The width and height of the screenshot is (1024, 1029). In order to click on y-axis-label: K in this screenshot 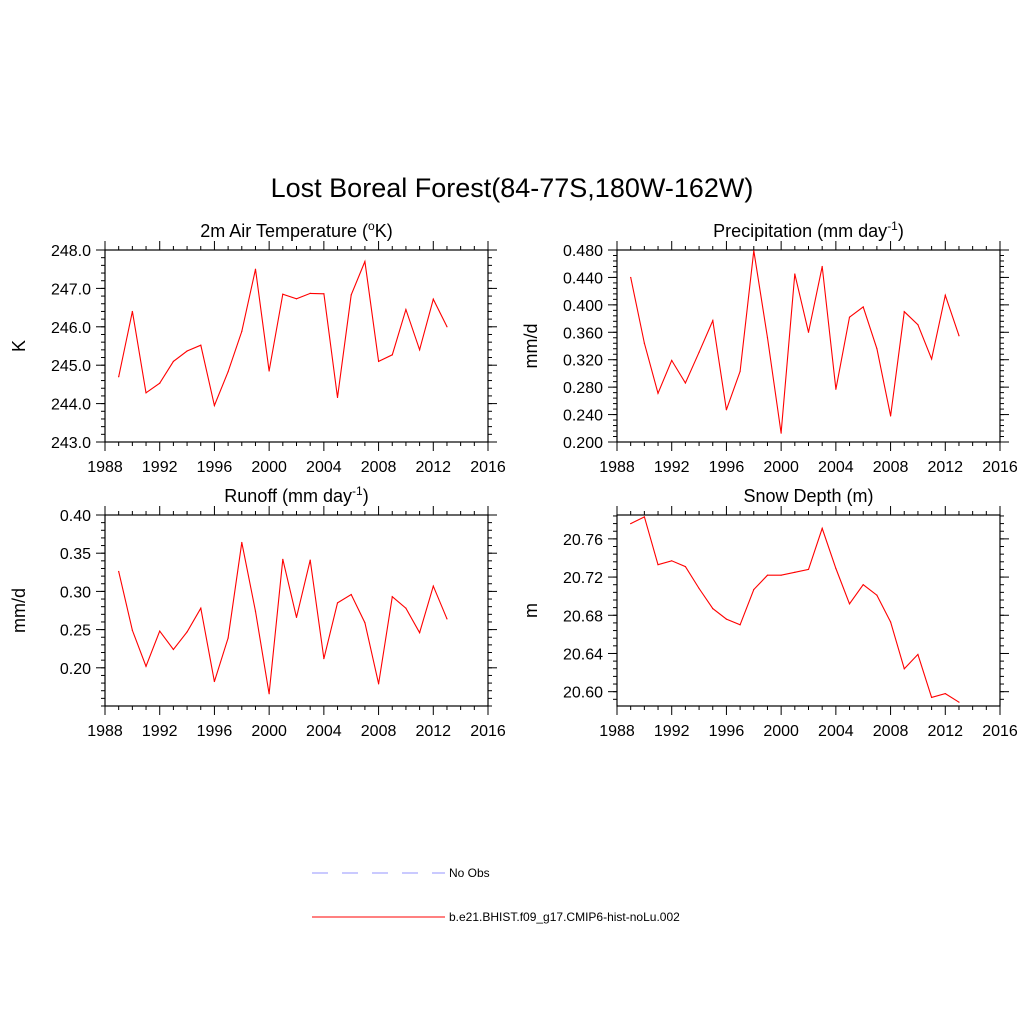, I will do `click(19, 346)`.